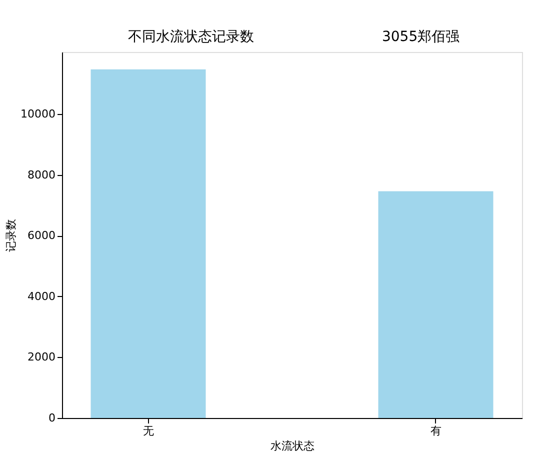 This screenshot has width=548, height=467. What do you see at coordinates (52, 418) in the screenshot?
I see `y-tick-label: 0` at bounding box center [52, 418].